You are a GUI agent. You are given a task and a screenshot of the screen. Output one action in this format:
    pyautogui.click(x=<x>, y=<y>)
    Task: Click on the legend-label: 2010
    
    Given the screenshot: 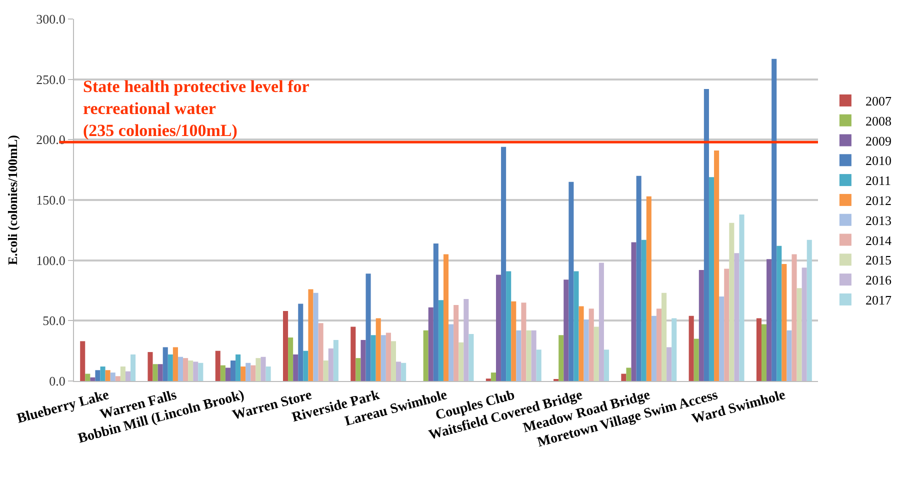 What is the action you would take?
    pyautogui.click(x=878, y=160)
    